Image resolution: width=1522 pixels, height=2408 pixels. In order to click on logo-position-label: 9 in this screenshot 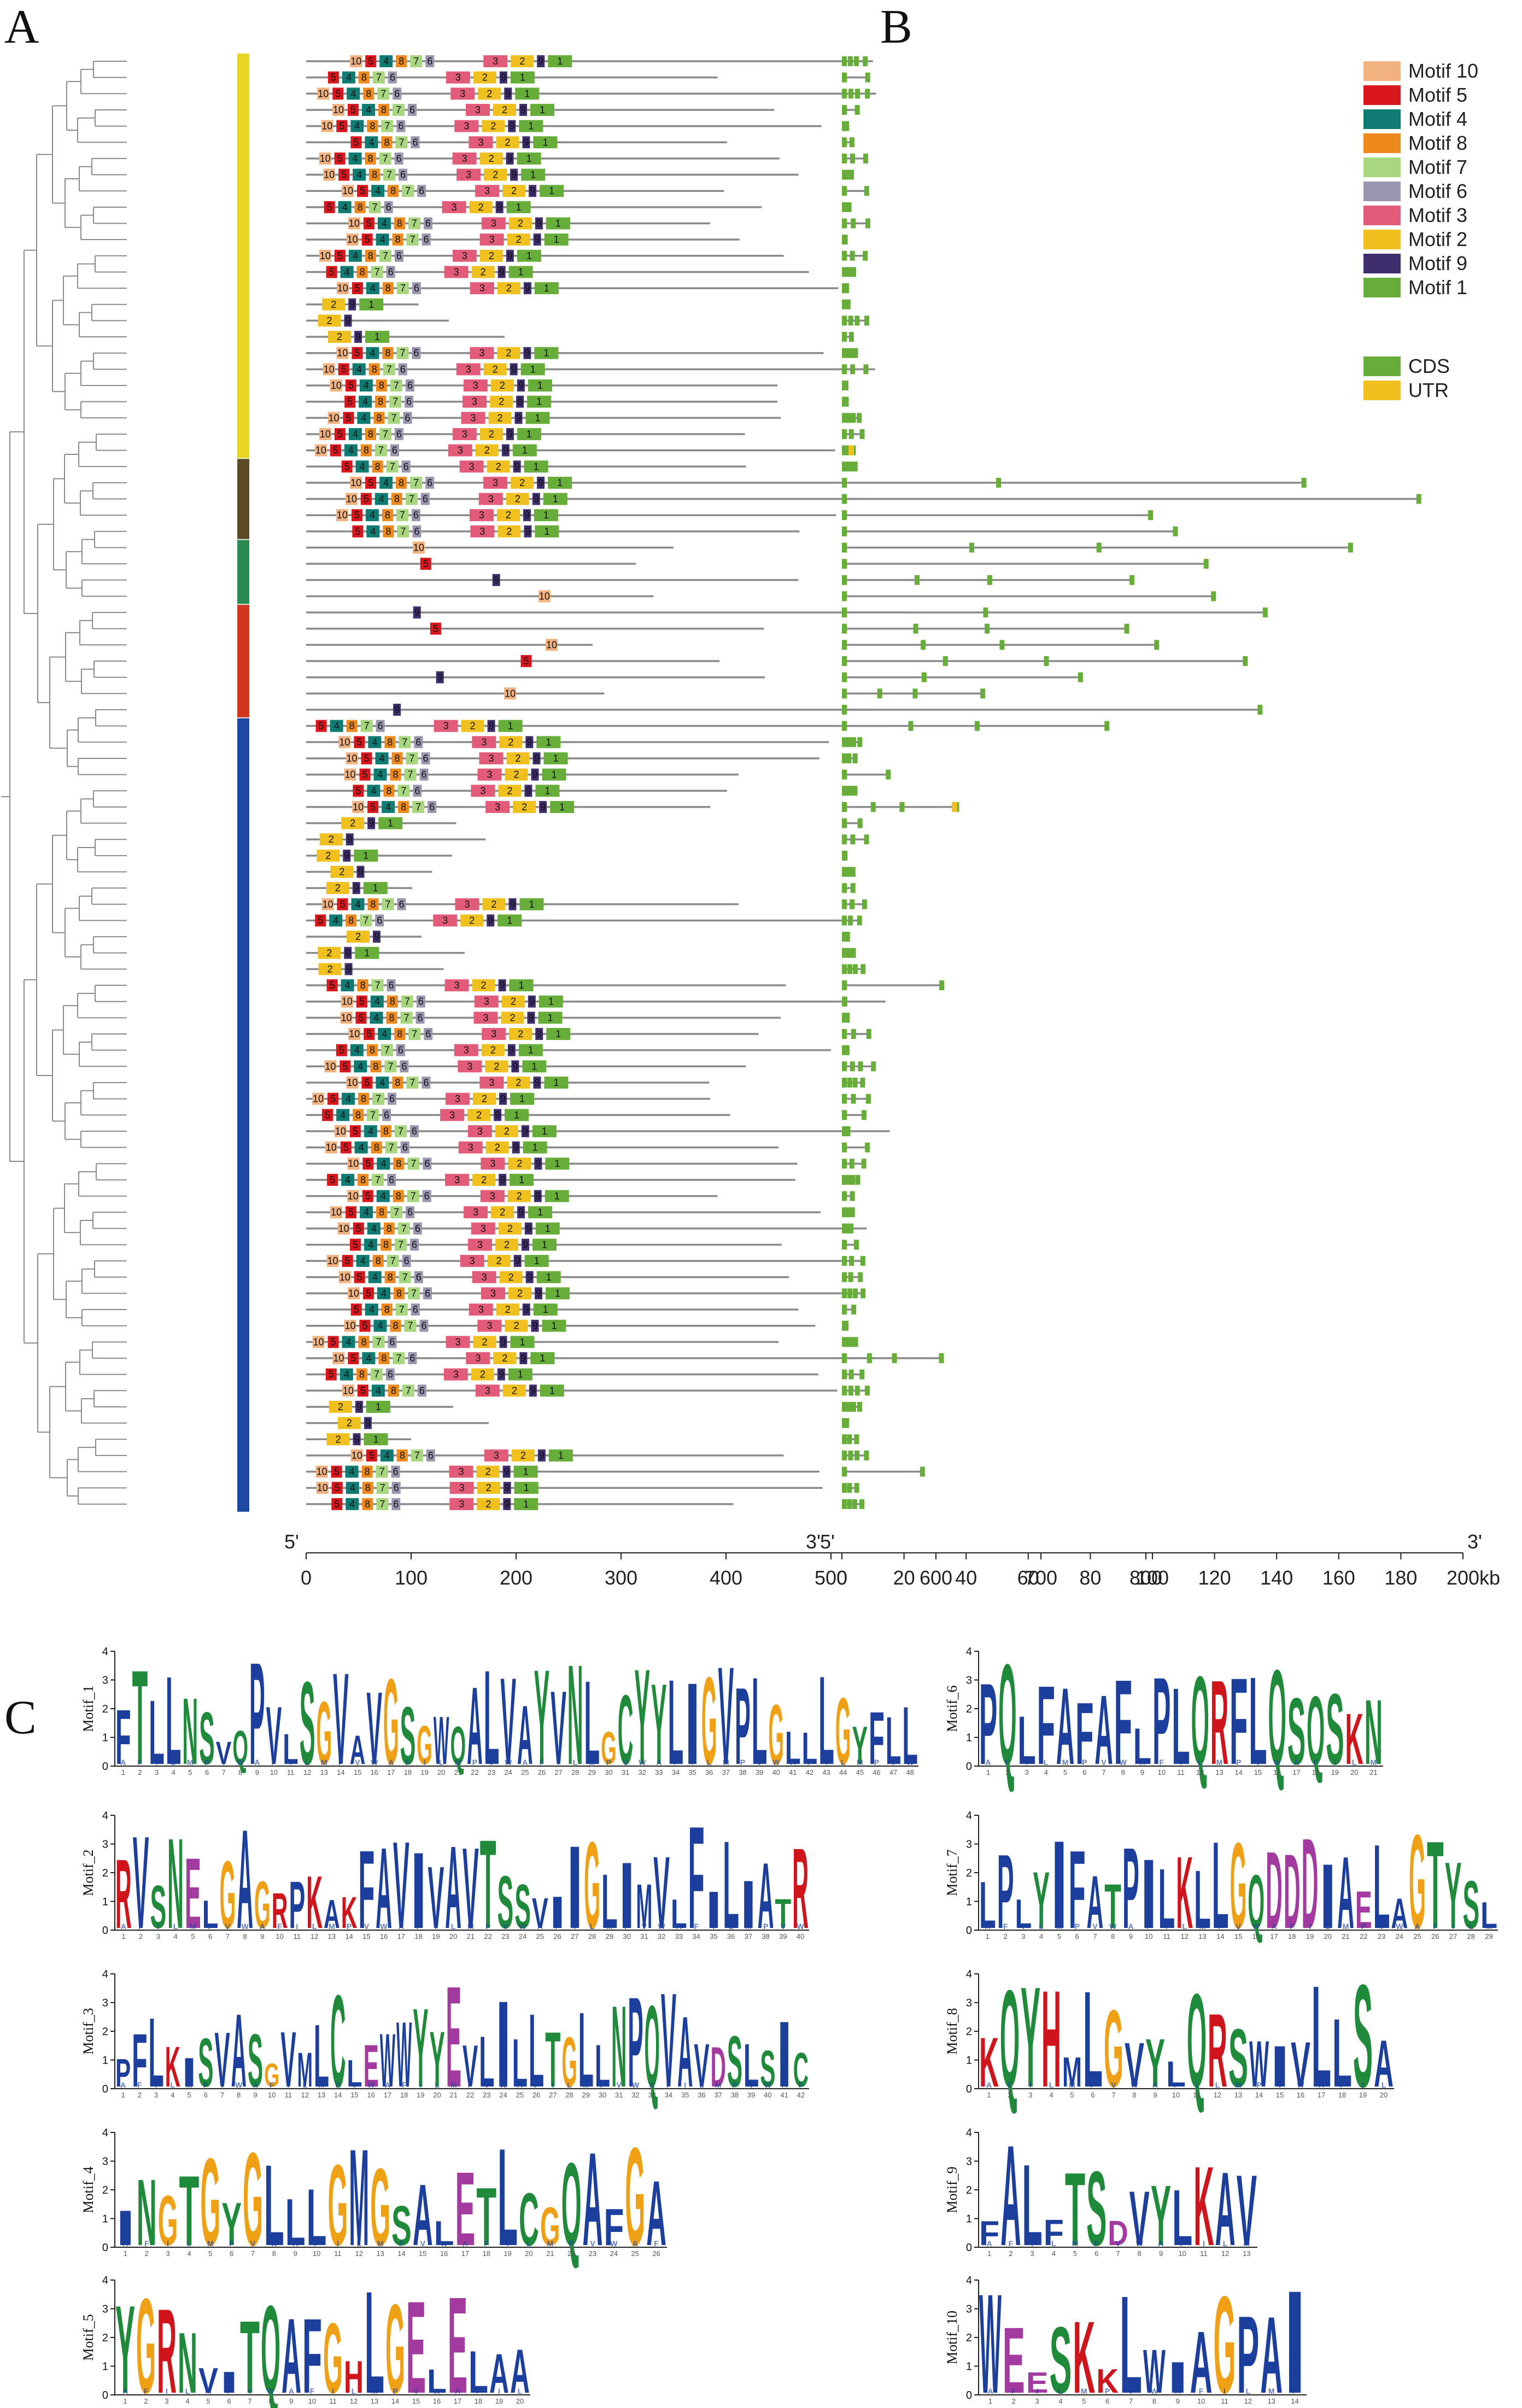, I will do `click(257, 1772)`.